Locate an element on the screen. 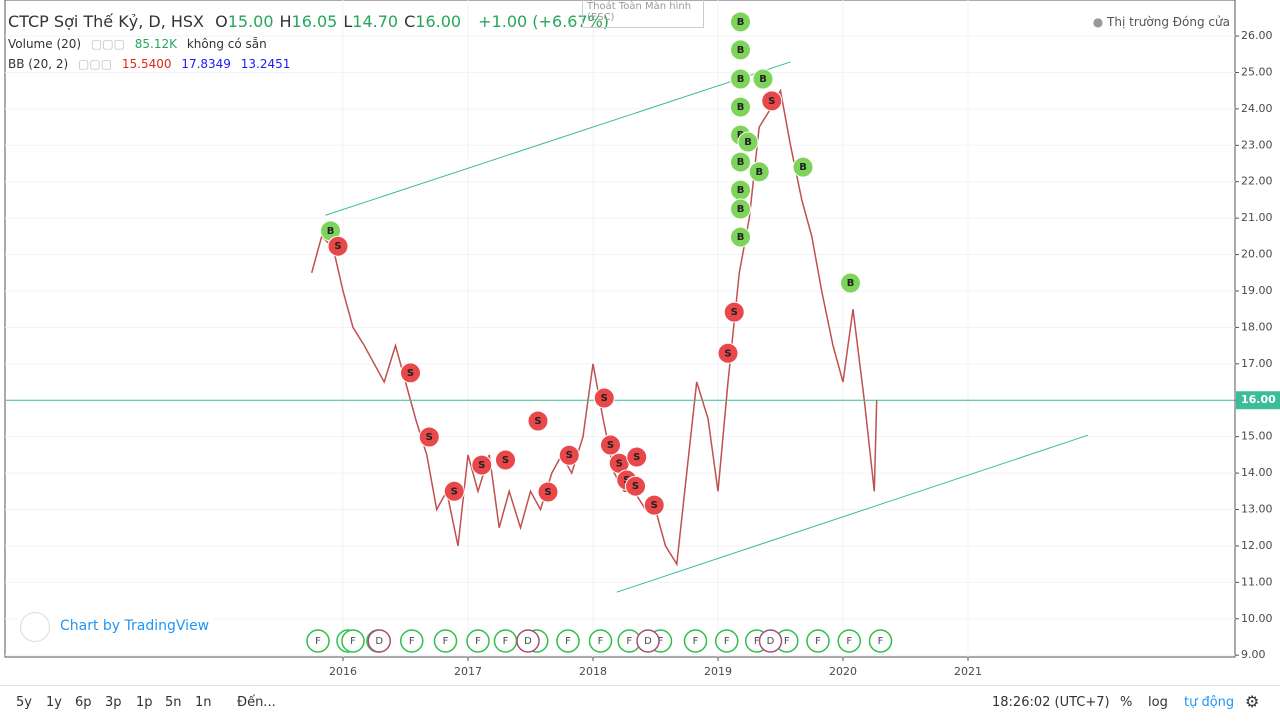  symbol-title: CTCP Sợi Thế Kỷ, D, HSX is located at coordinates (106, 21).